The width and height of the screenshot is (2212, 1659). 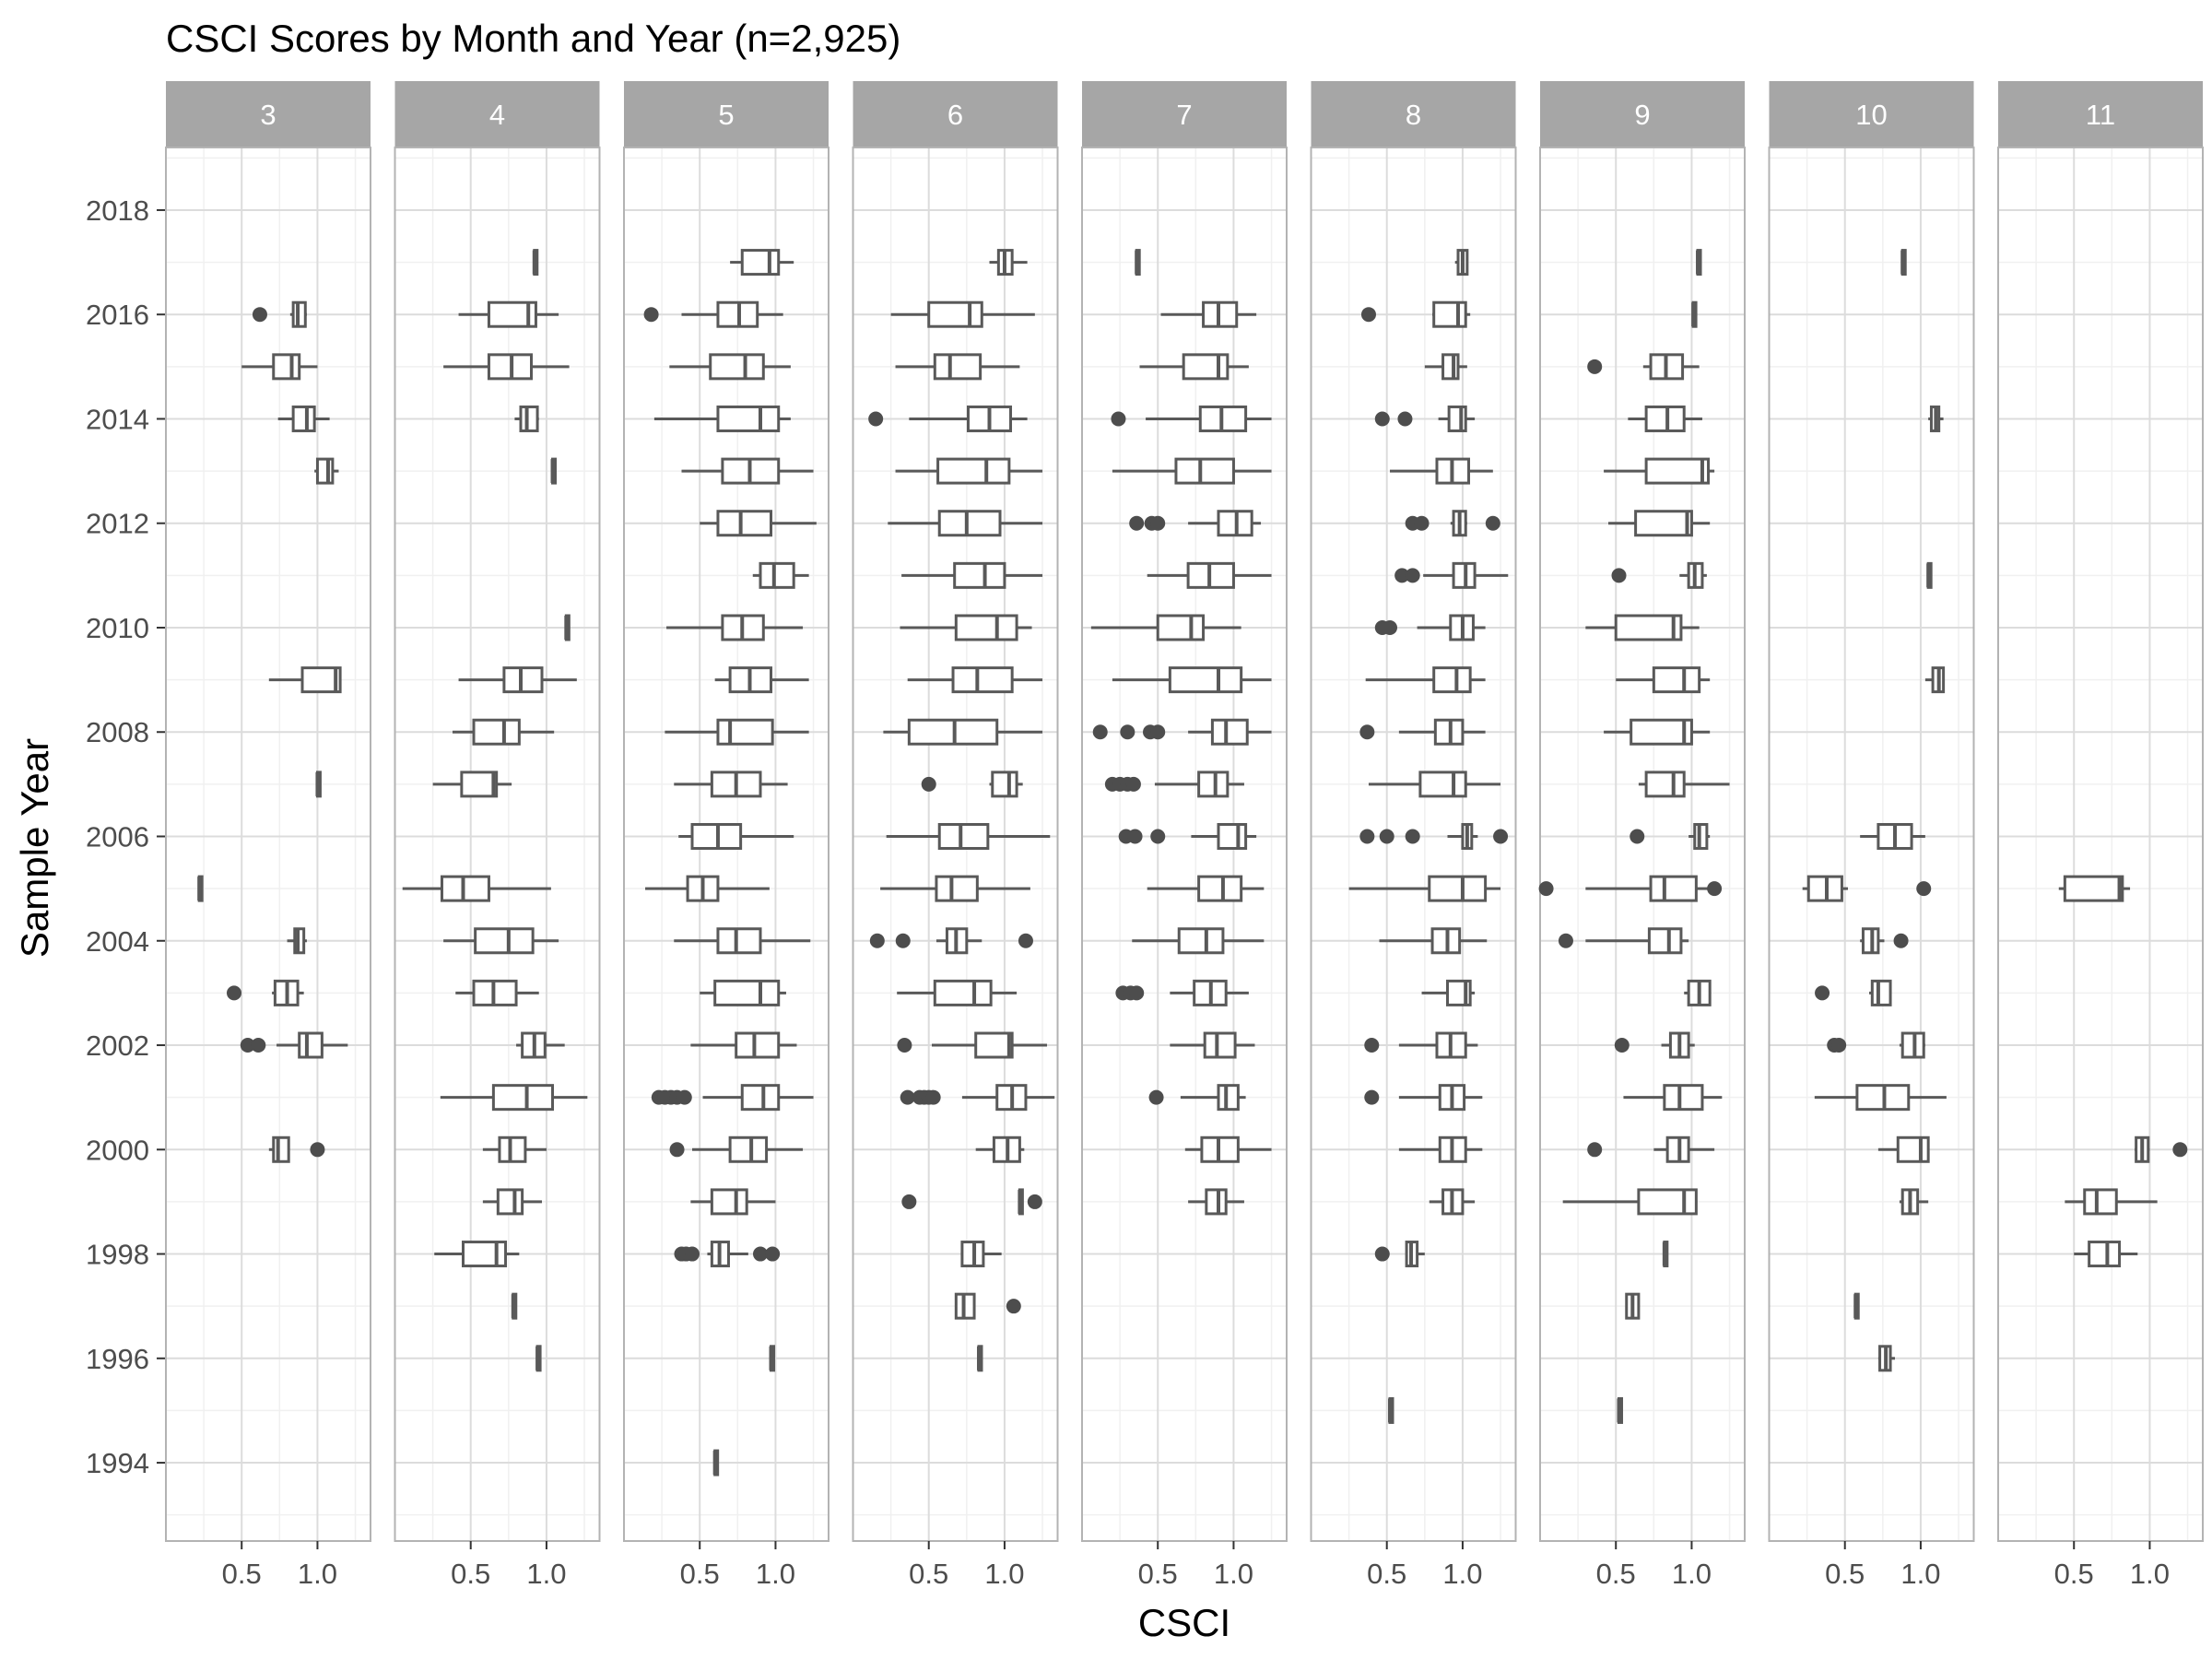 I want to click on boxplot-6-2013, so click(x=969, y=471).